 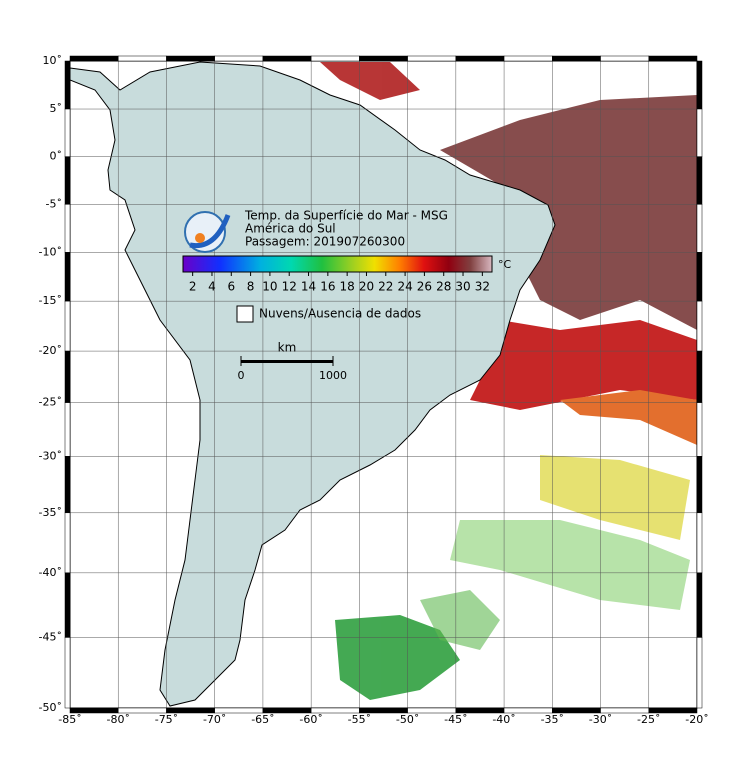 I want to click on x-tick-label: -40˚, so click(x=503, y=719).